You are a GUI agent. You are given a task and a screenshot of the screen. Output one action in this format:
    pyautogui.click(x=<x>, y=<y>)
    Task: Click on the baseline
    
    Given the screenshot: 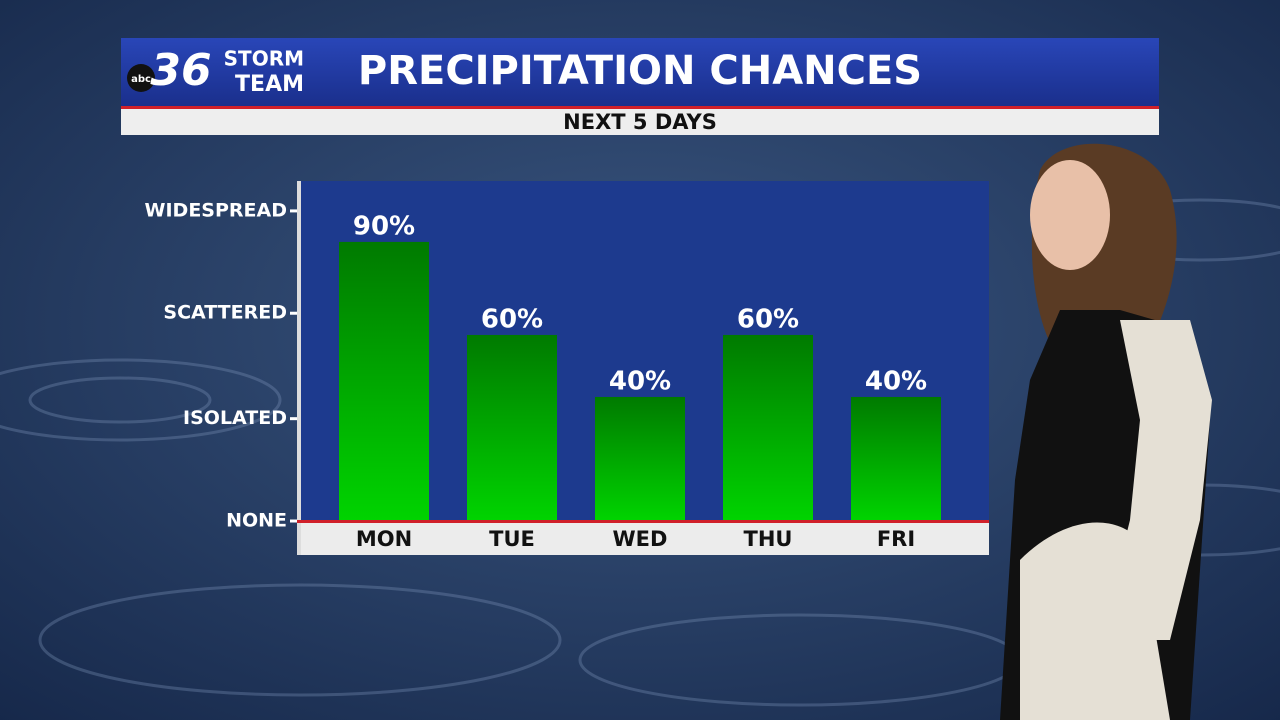 What is the action you would take?
    pyautogui.click(x=643, y=521)
    